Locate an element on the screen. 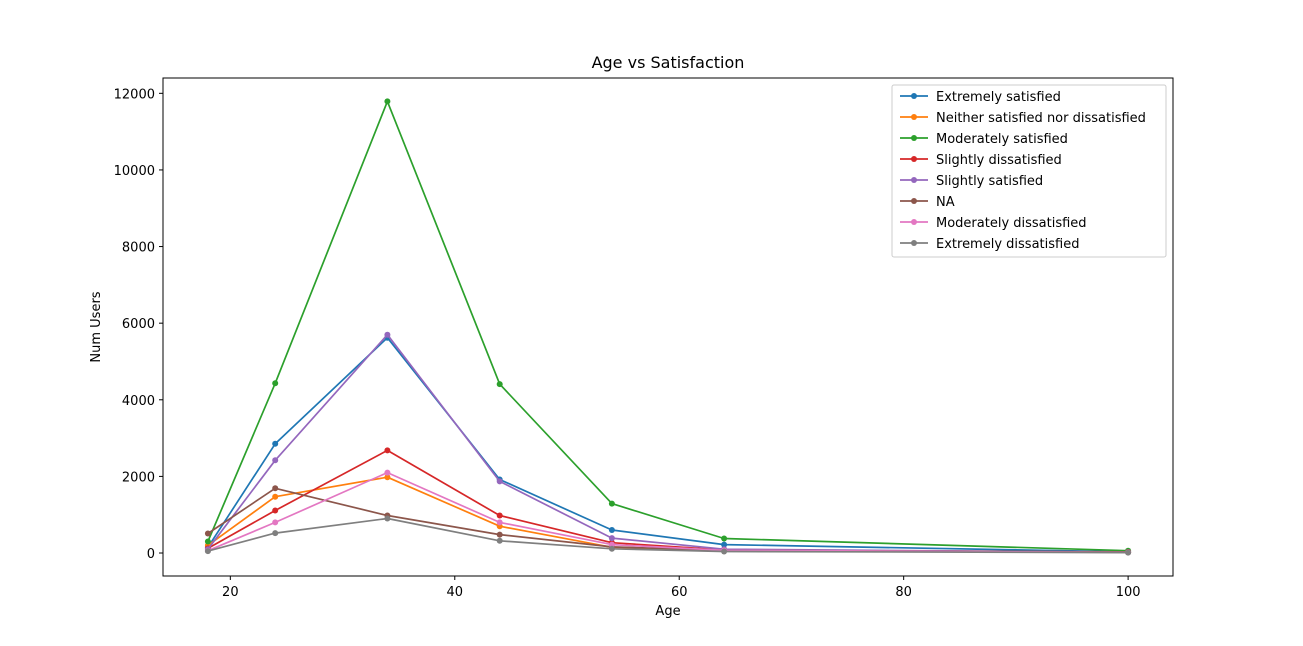  x-axis-title: Age is located at coordinates (667, 611).